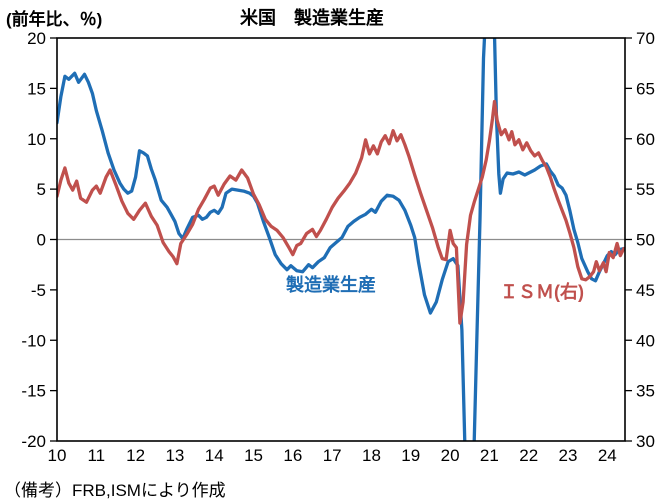 The width and height of the screenshot is (671, 503). Describe the element at coordinates (214, 455) in the screenshot. I see `x-axis-tick-label: 14` at that location.